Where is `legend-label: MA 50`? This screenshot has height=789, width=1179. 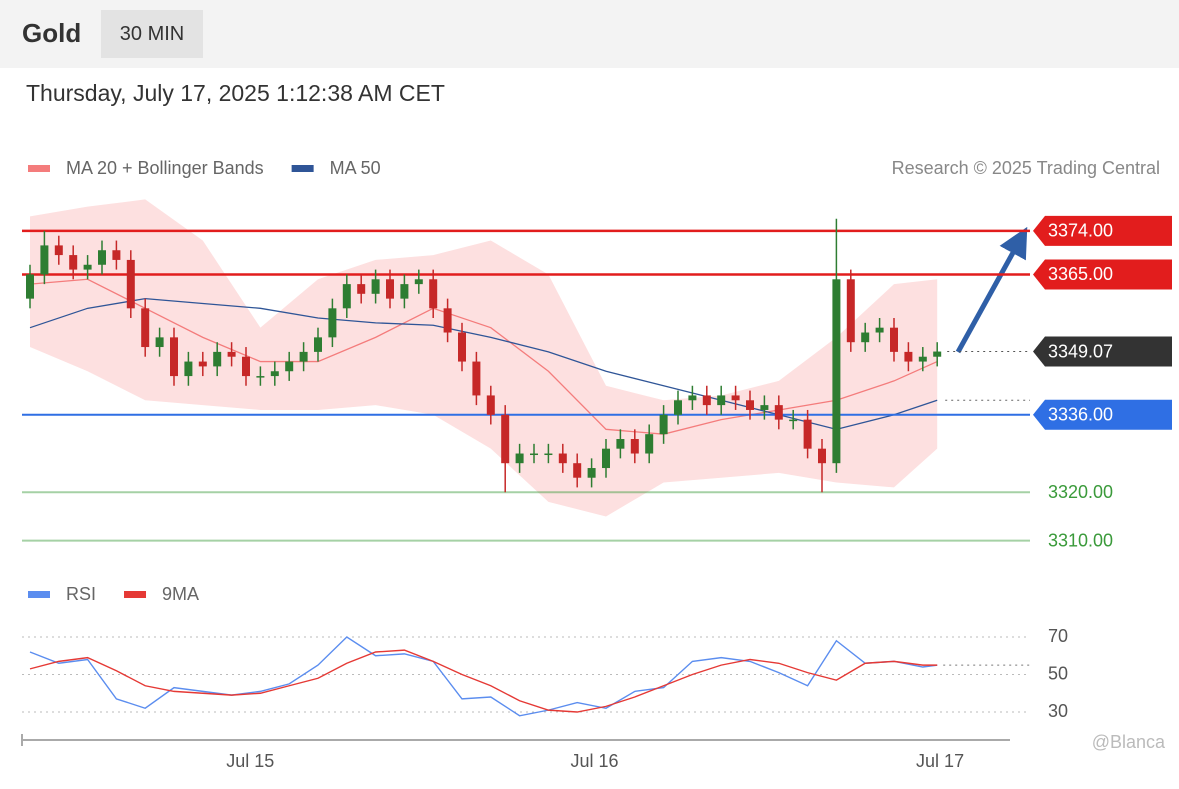
legend-label: MA 50 is located at coordinates (355, 168).